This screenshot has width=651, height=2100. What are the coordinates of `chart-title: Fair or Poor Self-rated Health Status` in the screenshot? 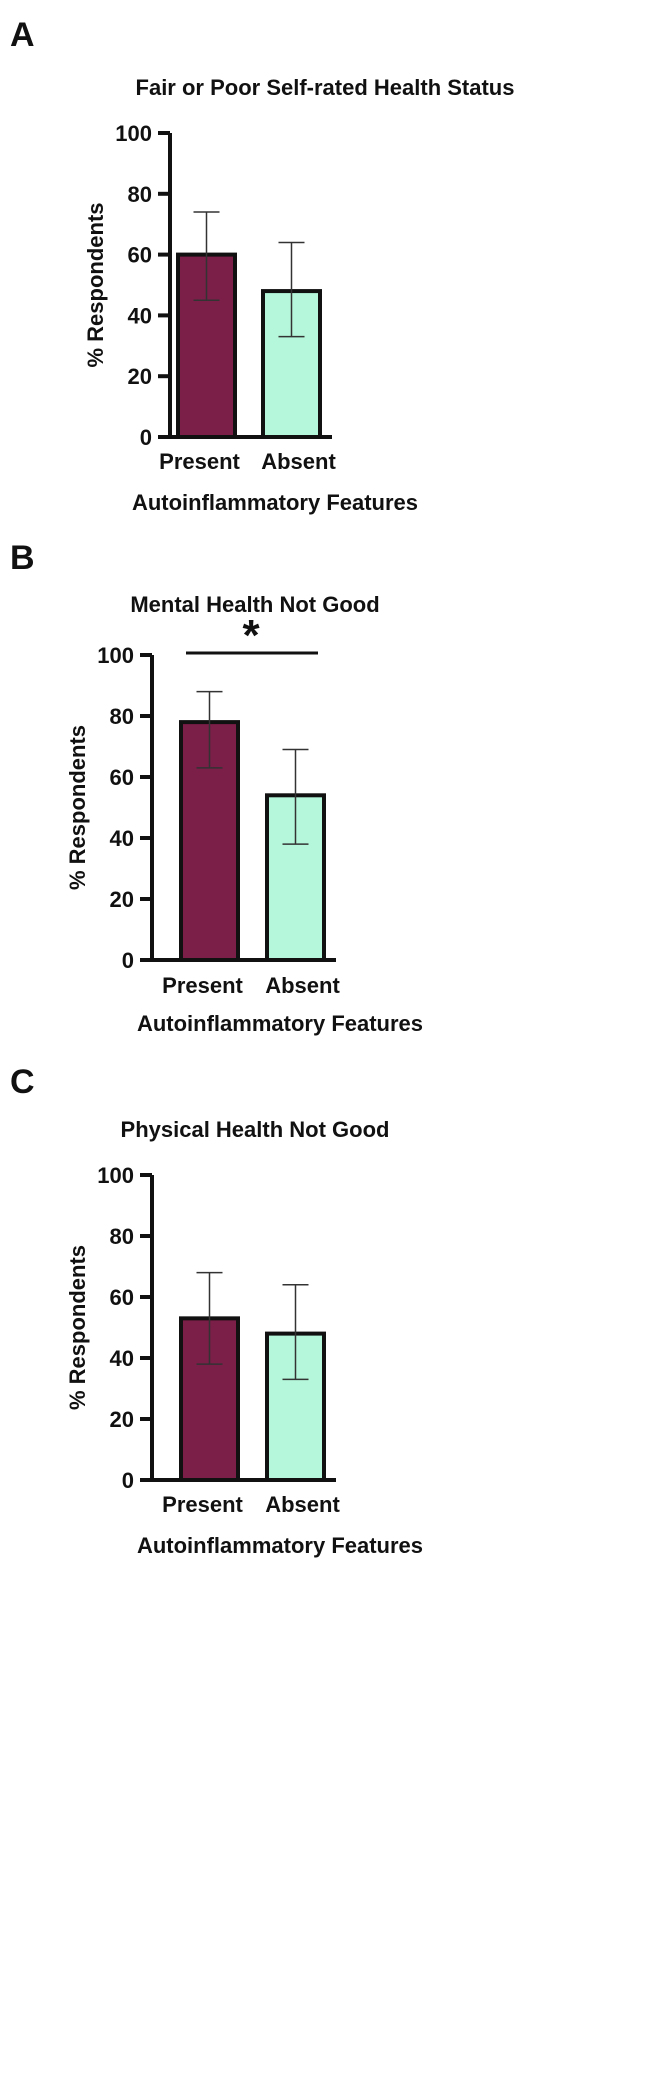 It's located at (325, 87).